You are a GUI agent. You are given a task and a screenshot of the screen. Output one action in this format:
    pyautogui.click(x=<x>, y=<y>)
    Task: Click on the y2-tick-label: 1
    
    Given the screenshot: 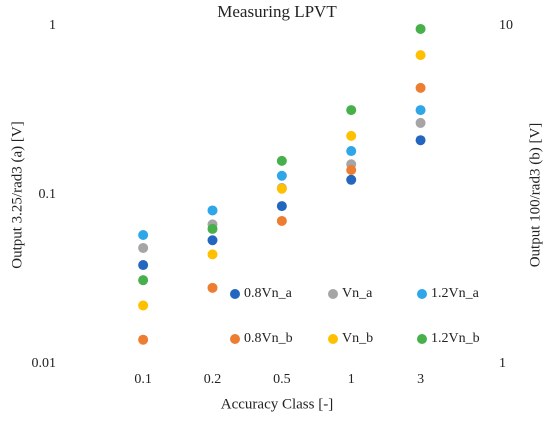 What is the action you would take?
    pyautogui.click(x=502, y=363)
    